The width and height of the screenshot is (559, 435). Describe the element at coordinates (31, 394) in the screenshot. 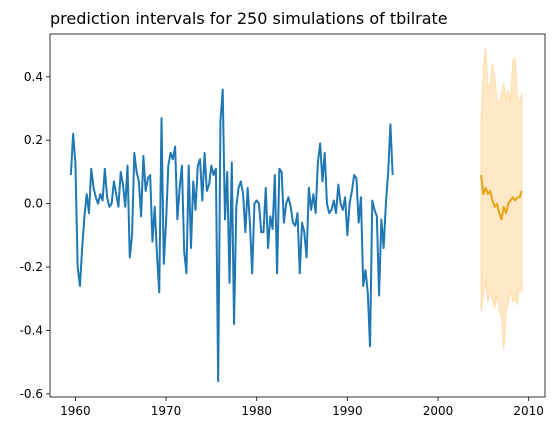

I see `y-tick-label: -0.6` at that location.